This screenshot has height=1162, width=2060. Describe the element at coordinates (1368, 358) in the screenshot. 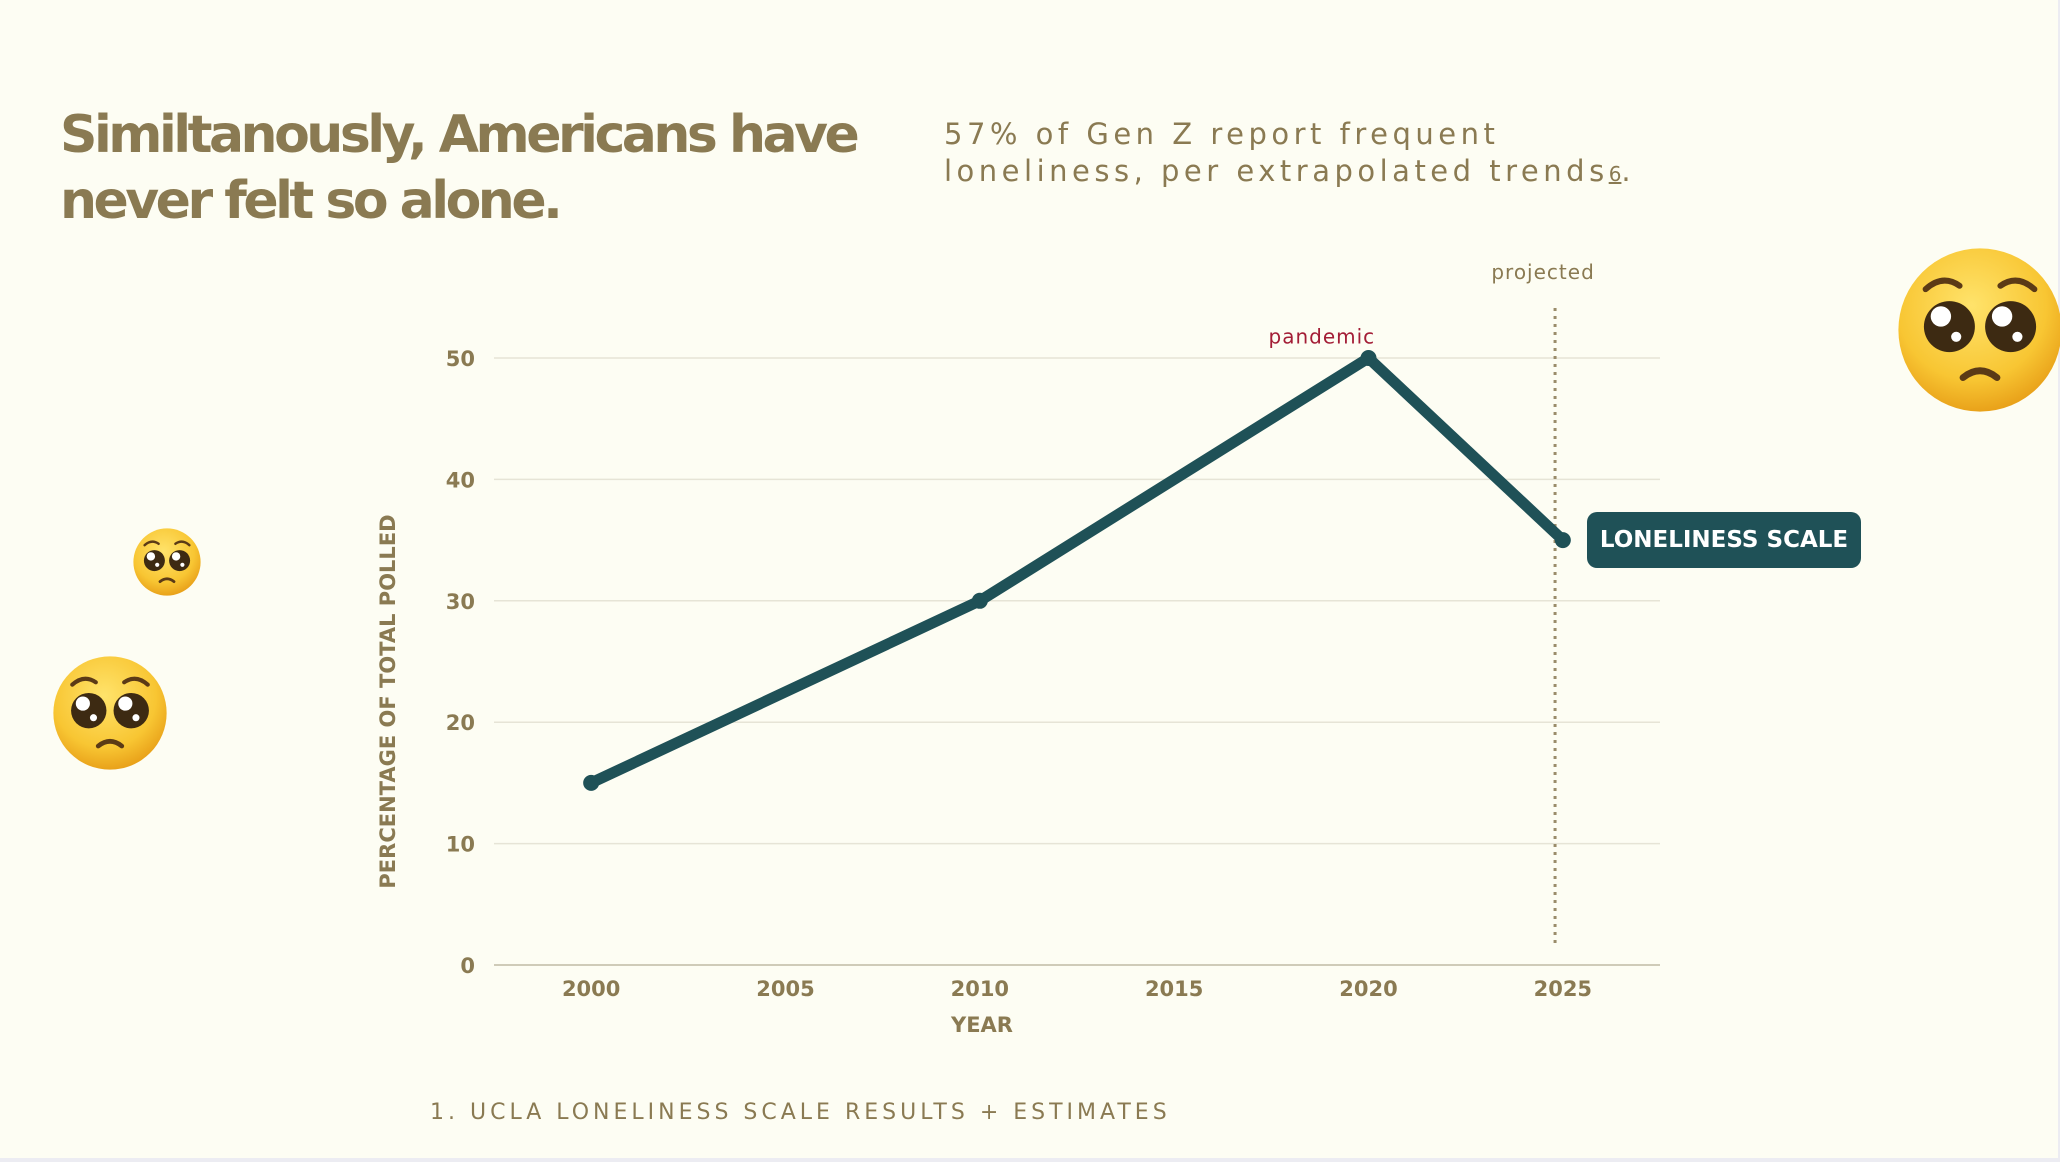

I see `data-point-2020` at that location.